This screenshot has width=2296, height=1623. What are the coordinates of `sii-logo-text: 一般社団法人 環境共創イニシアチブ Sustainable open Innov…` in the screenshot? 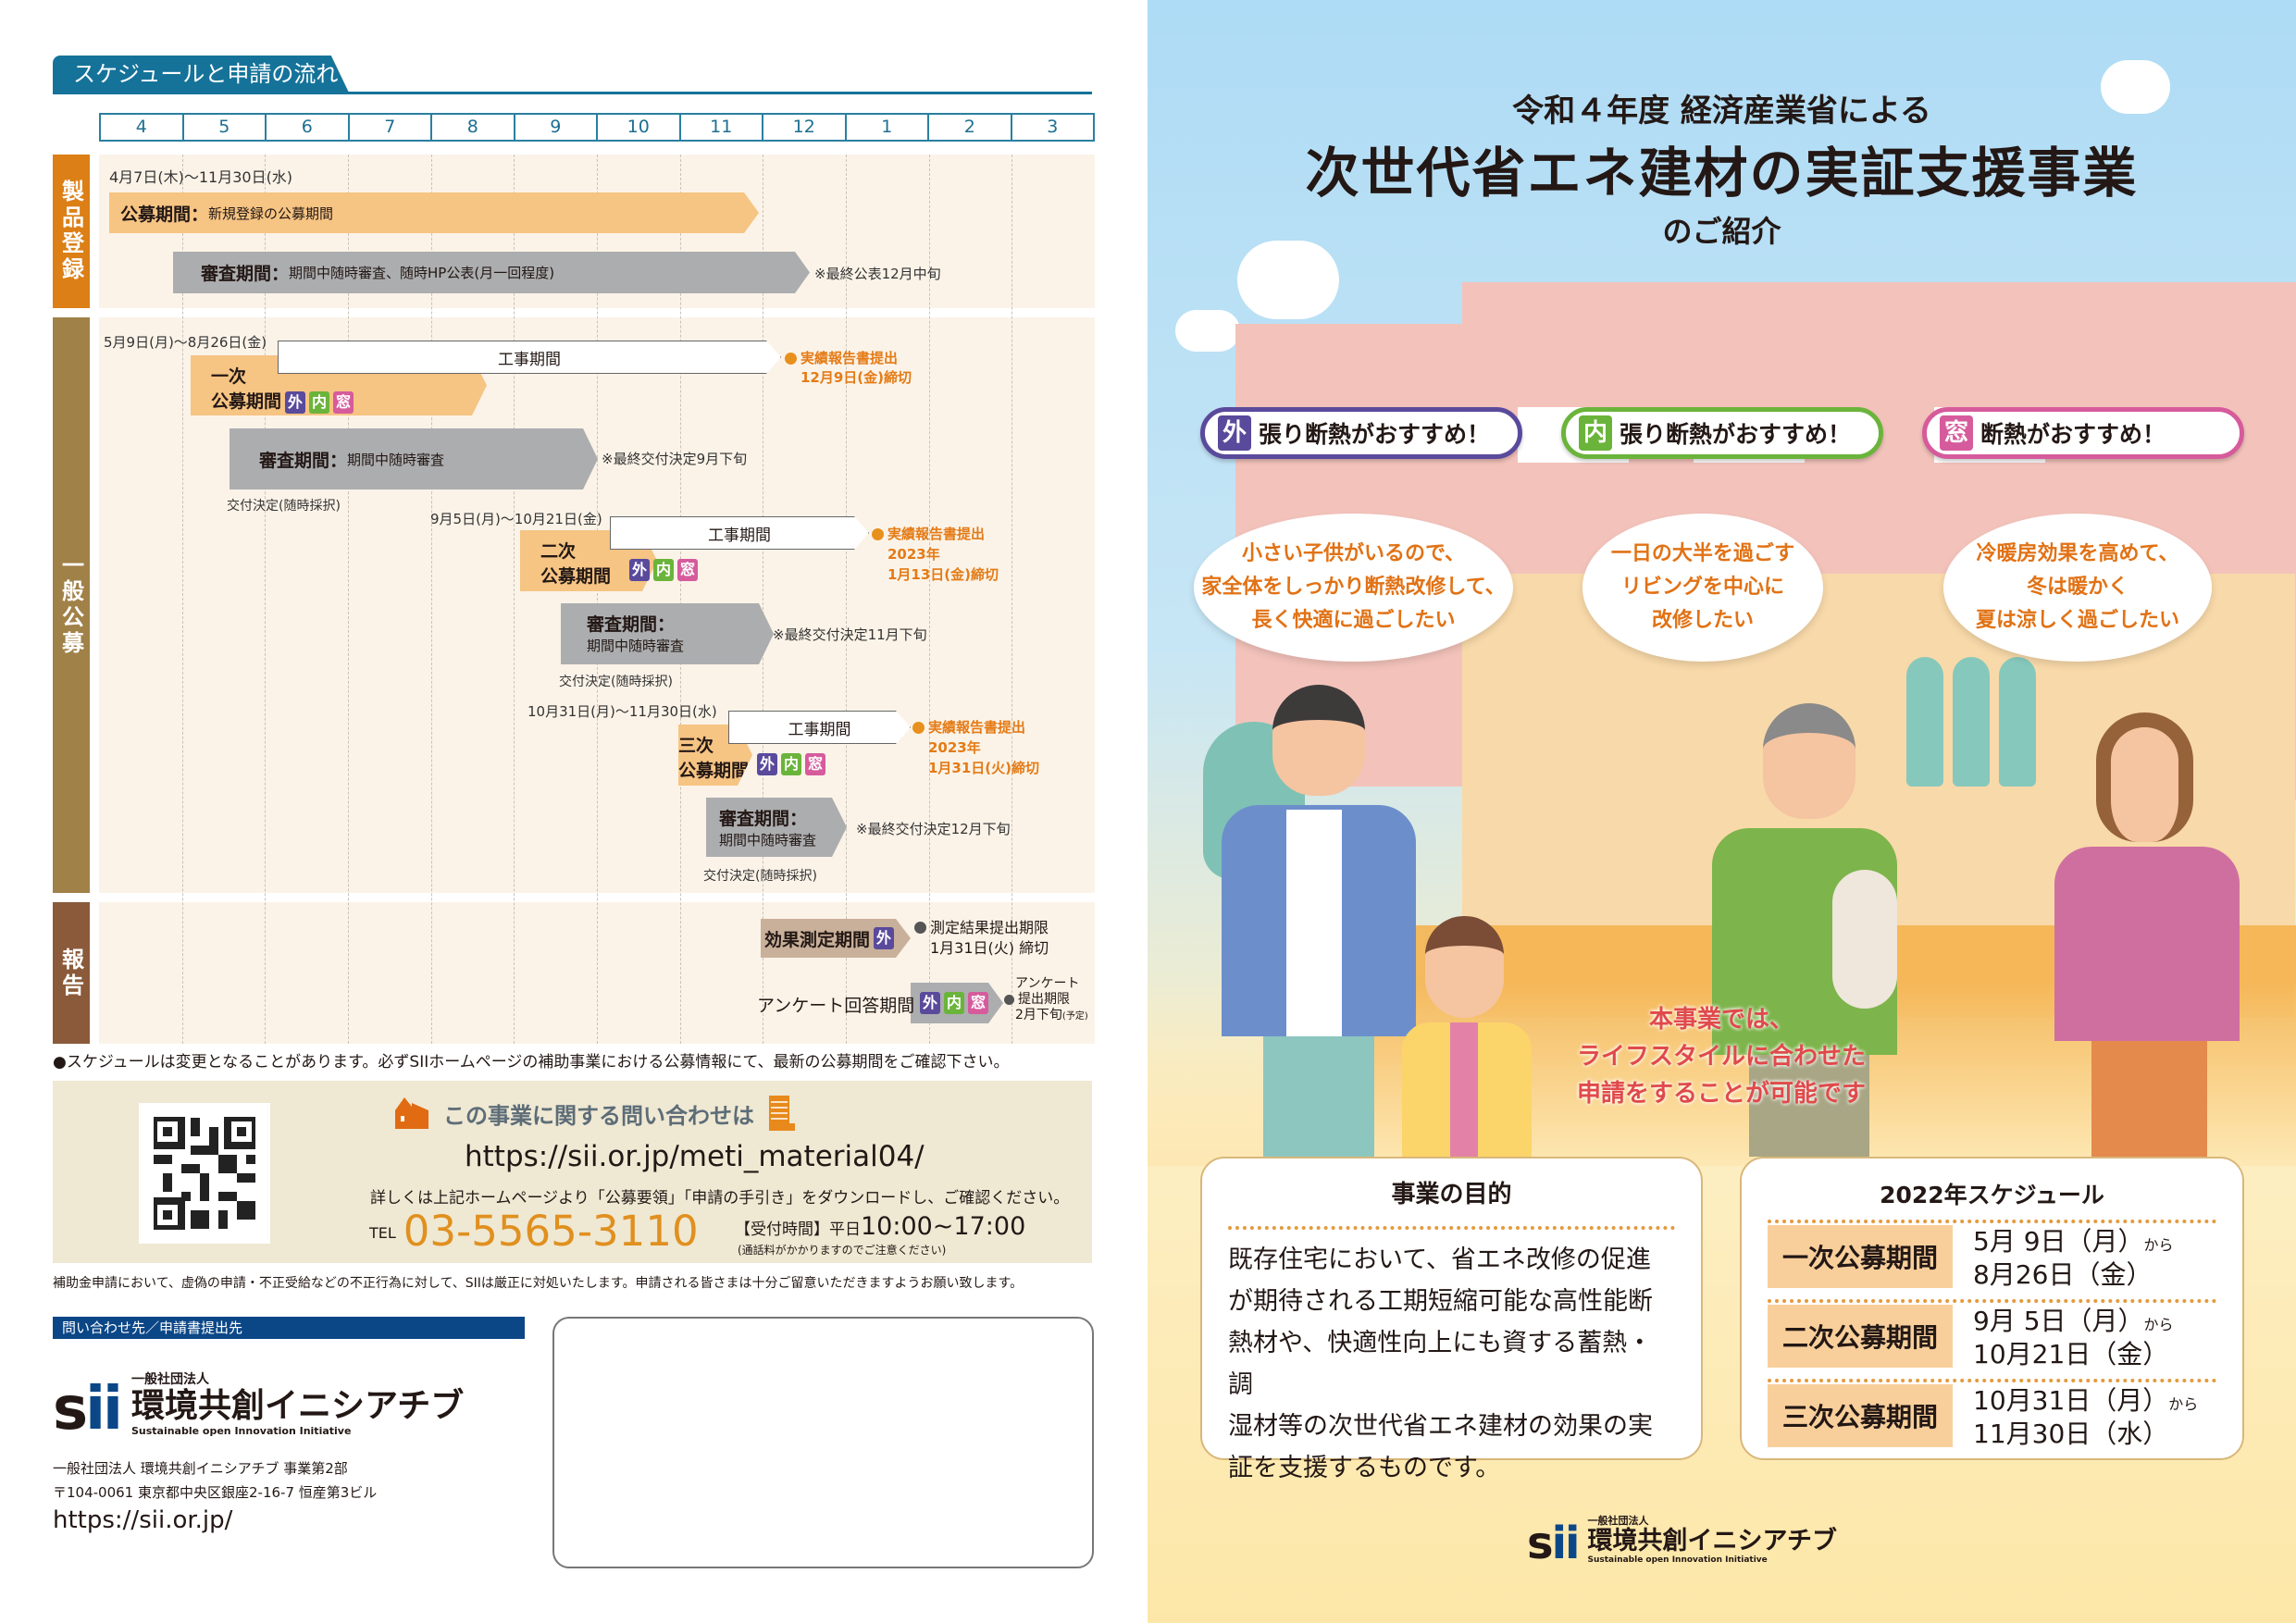 It's located at (298, 1403).